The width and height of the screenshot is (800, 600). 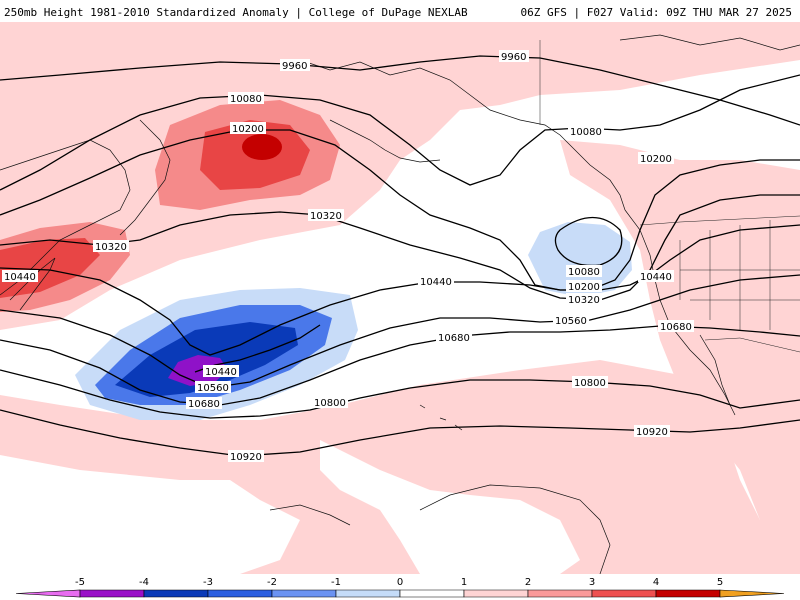 What do you see at coordinates (515, 529) in the screenshot?
I see `australia-coastline` at bounding box center [515, 529].